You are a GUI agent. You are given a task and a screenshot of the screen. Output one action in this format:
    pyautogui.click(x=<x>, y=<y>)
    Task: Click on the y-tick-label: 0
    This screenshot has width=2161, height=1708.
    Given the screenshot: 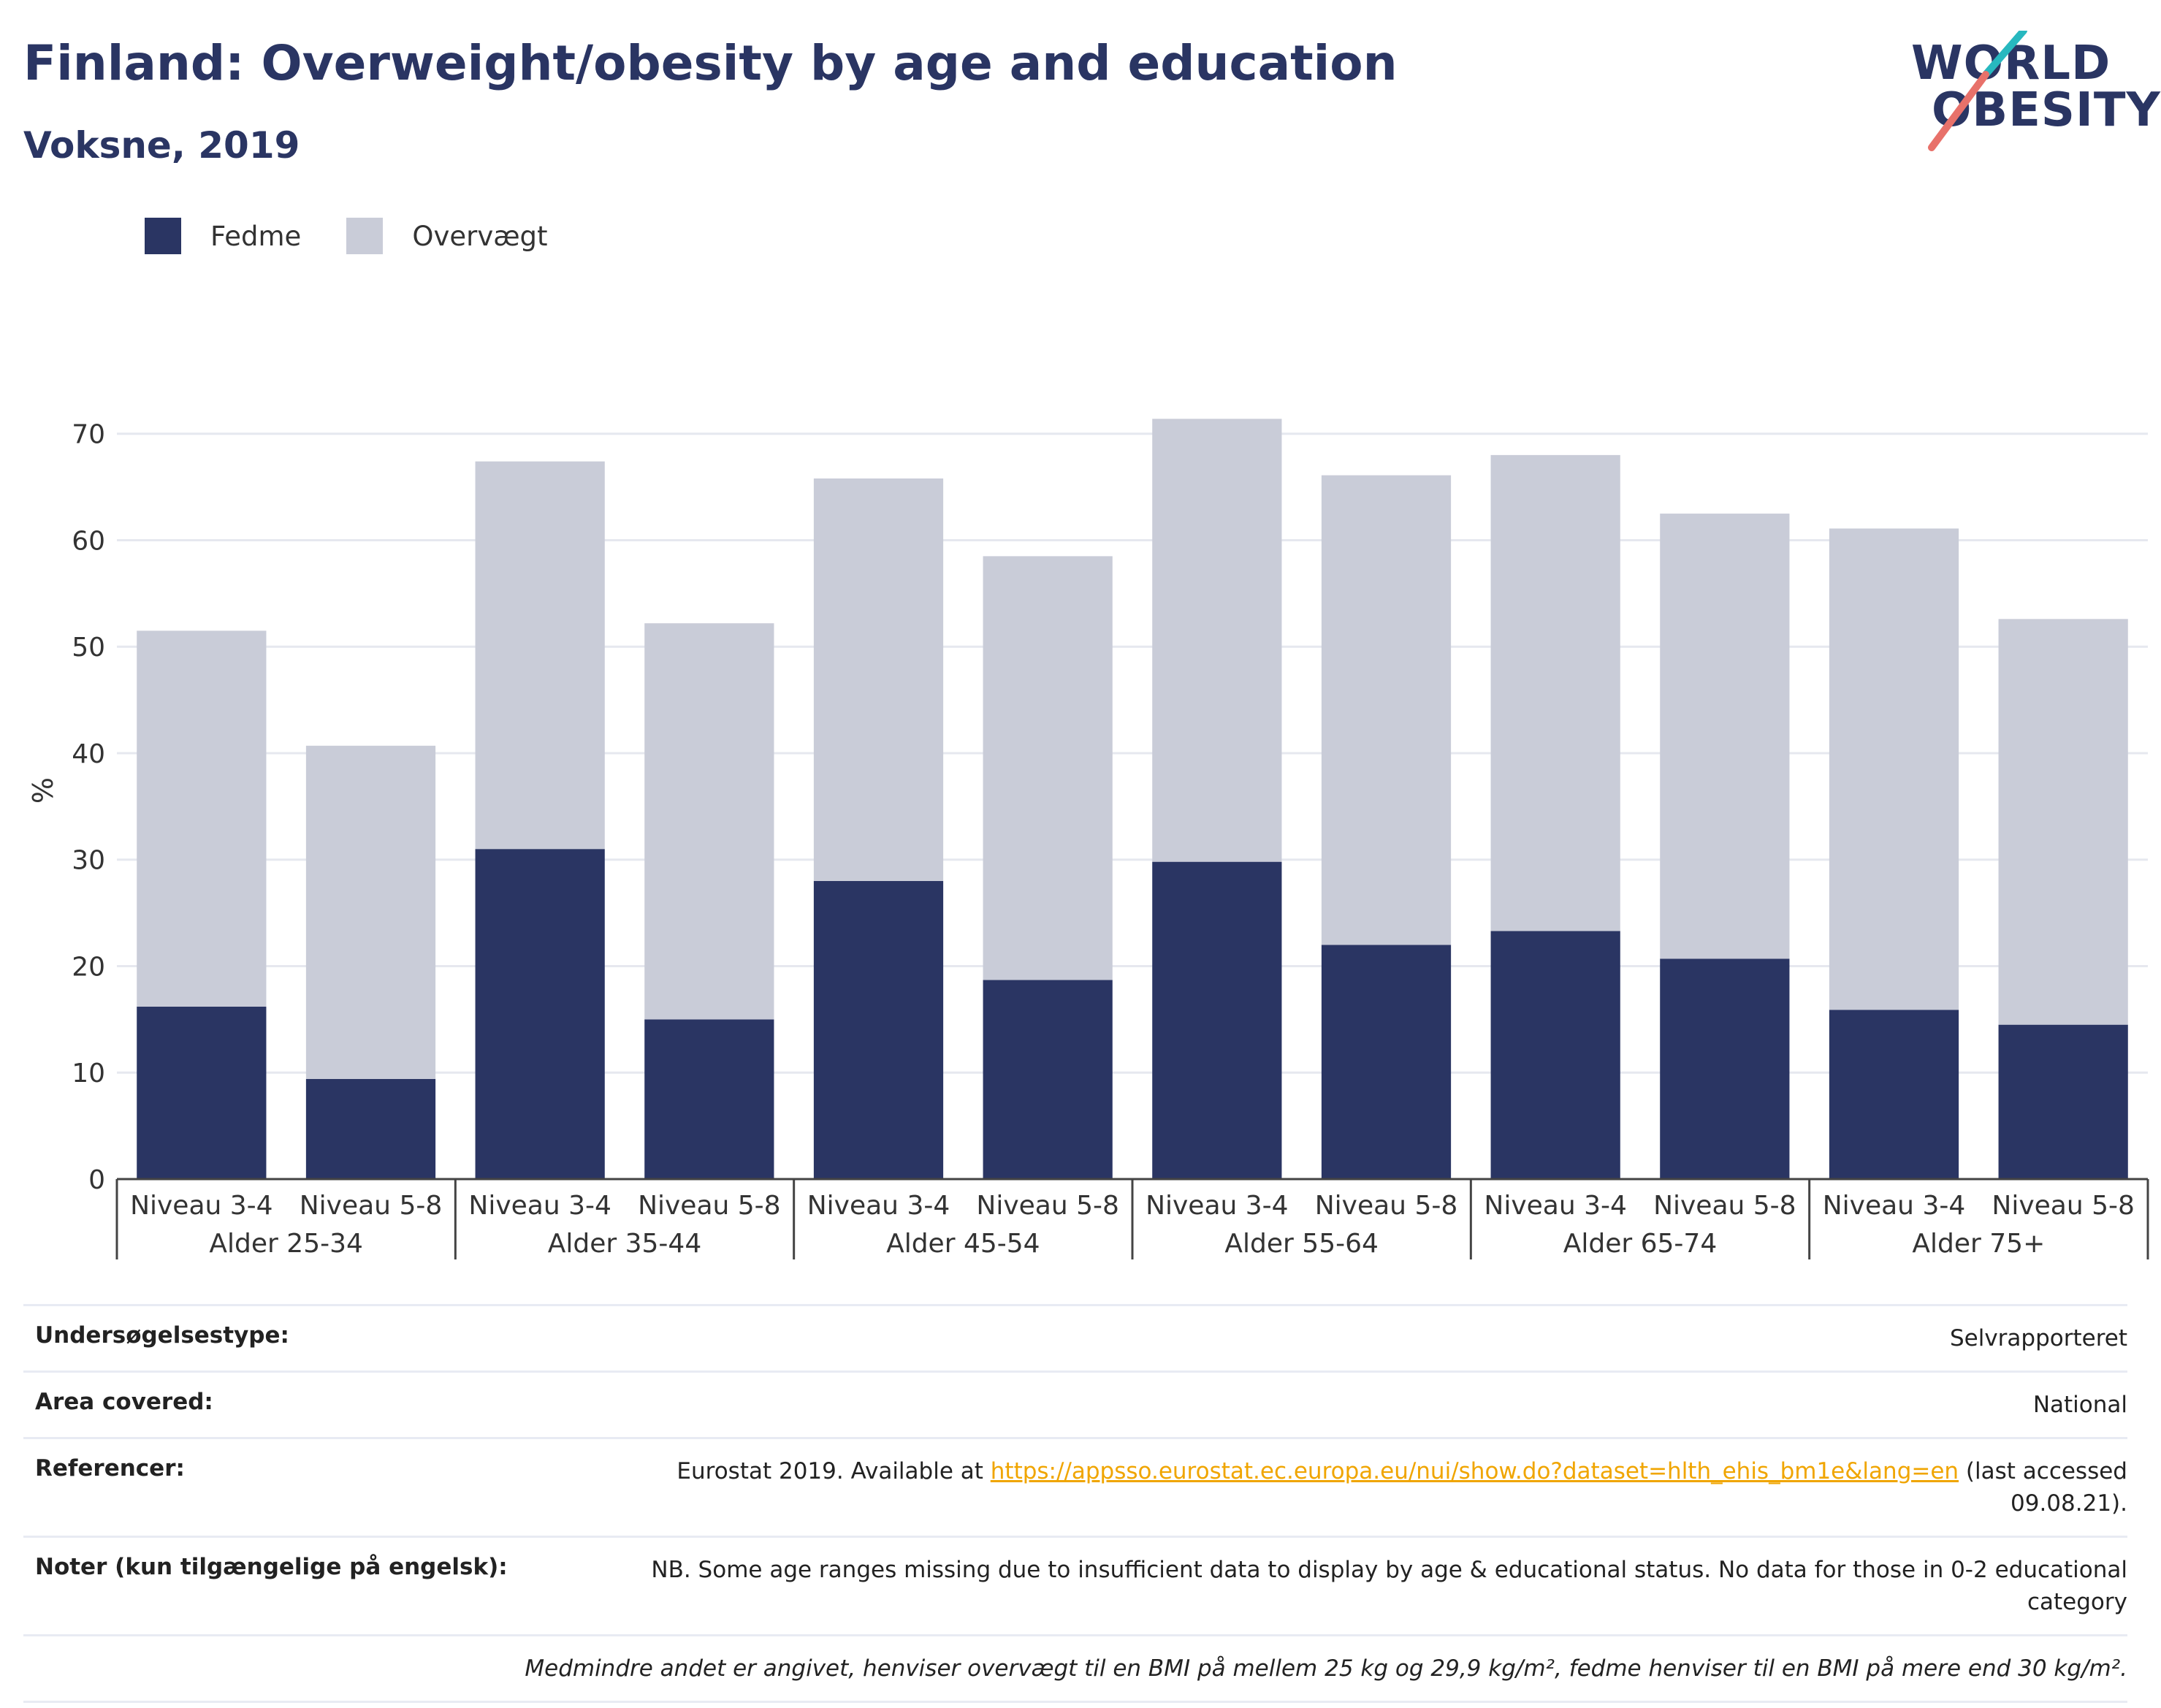 What is the action you would take?
    pyautogui.click(x=96, y=1180)
    